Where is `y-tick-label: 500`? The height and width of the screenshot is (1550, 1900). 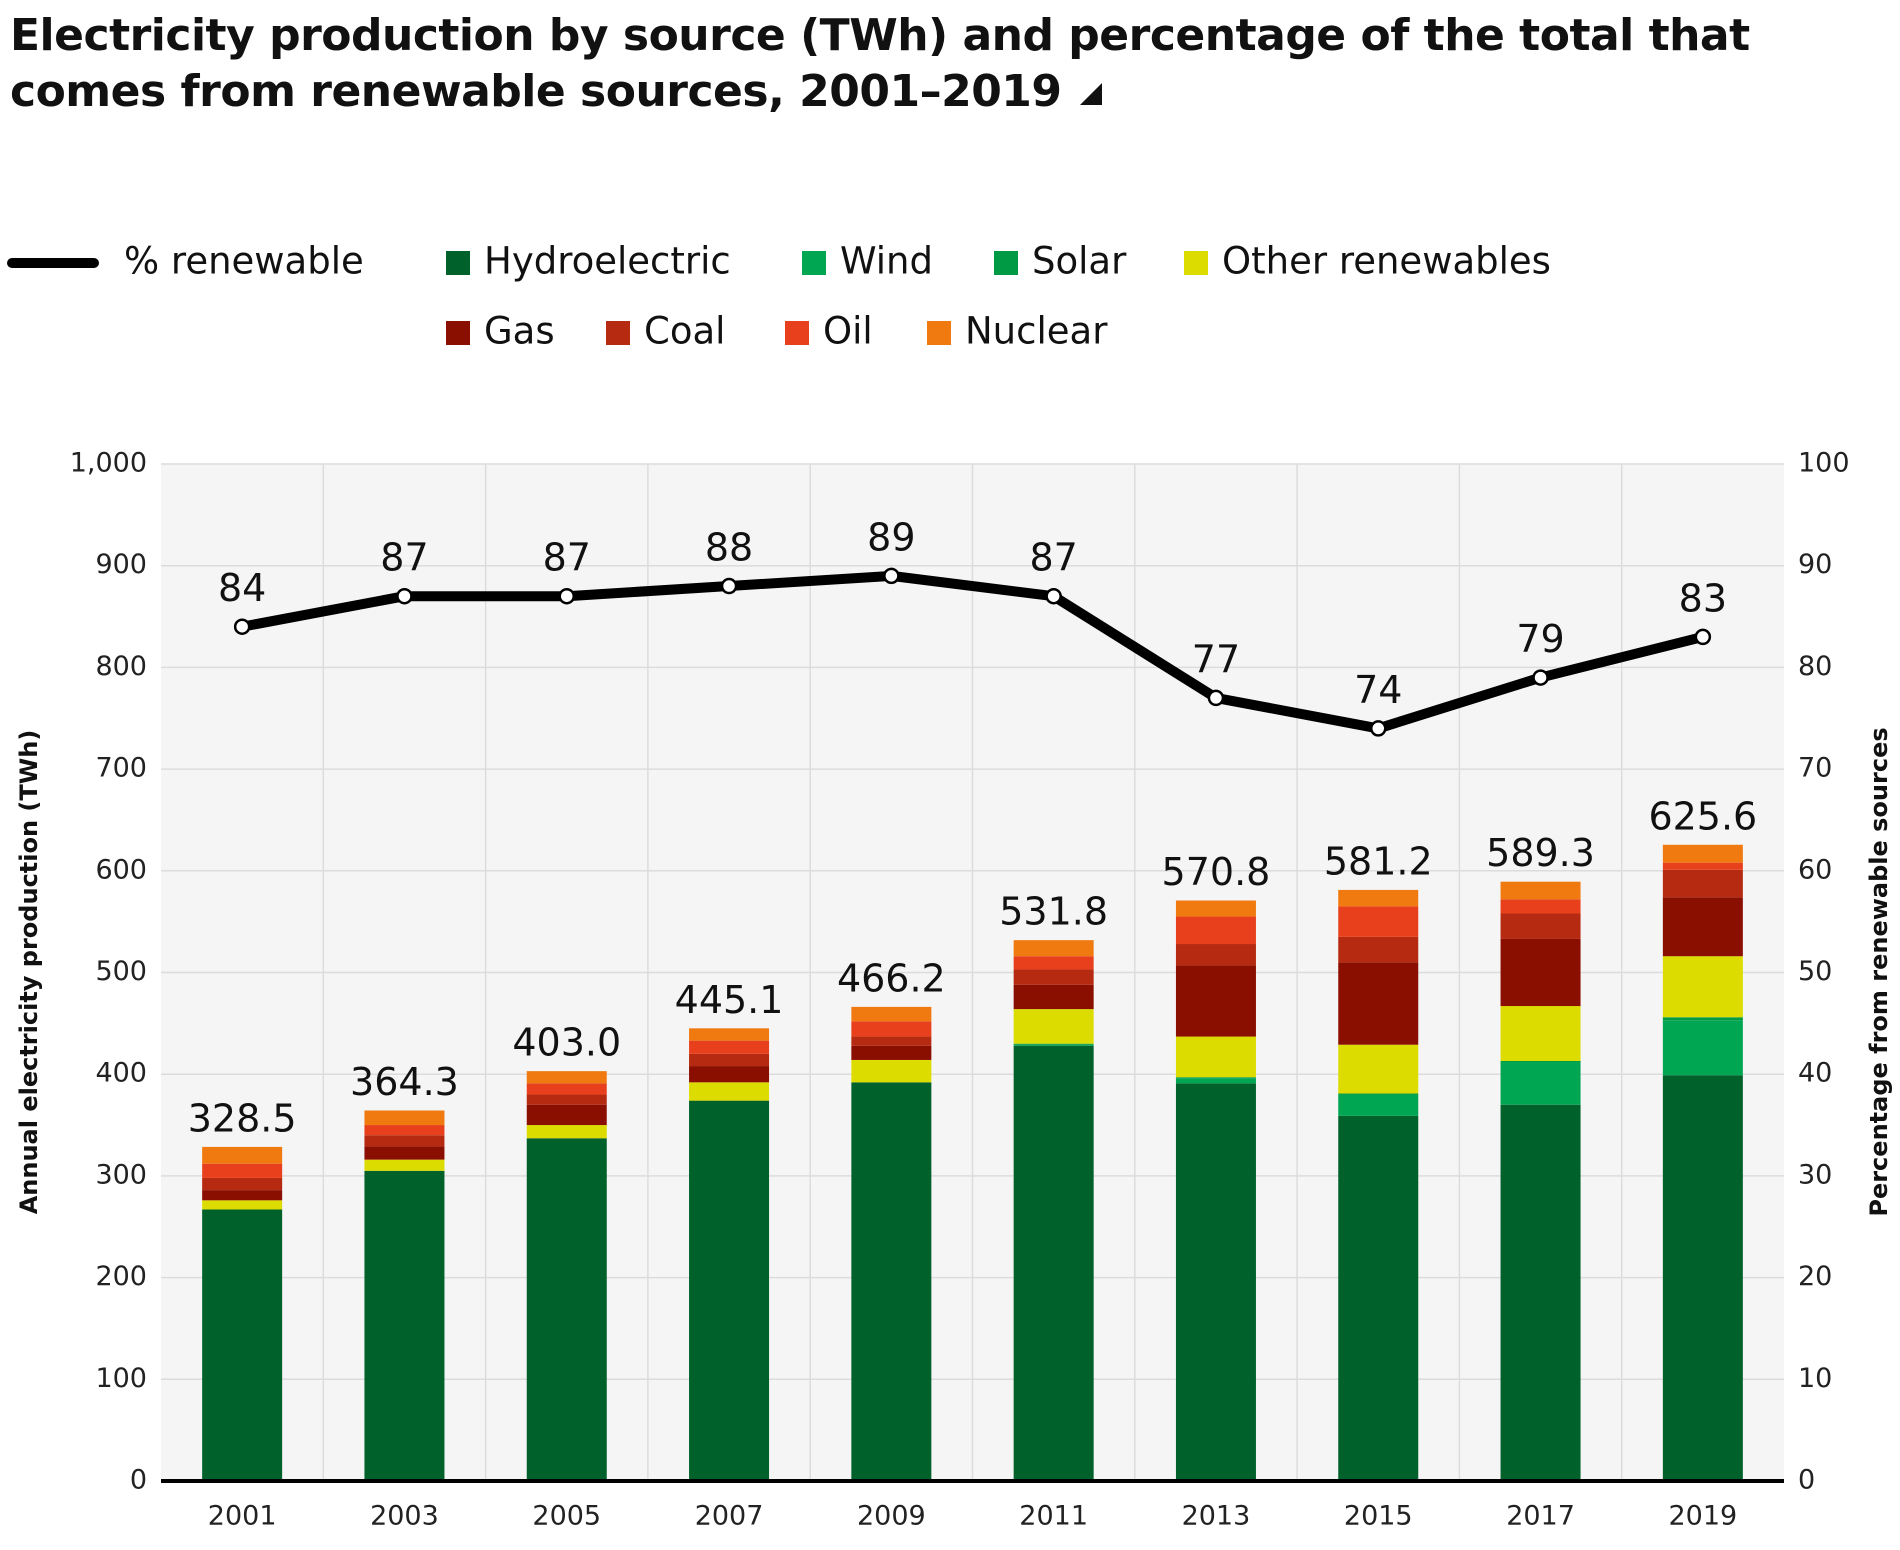
y-tick-label: 500 is located at coordinates (121, 971).